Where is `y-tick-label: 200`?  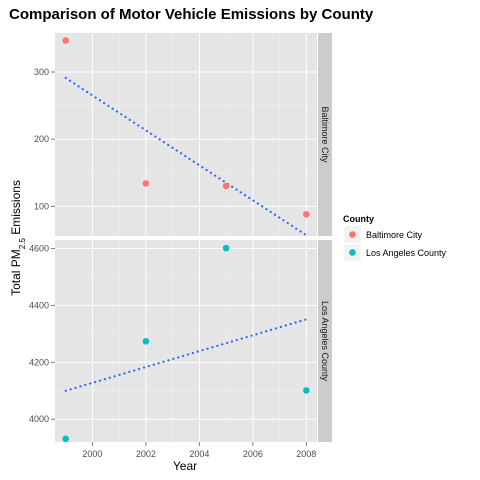 y-tick-label: 200 is located at coordinates (41, 139).